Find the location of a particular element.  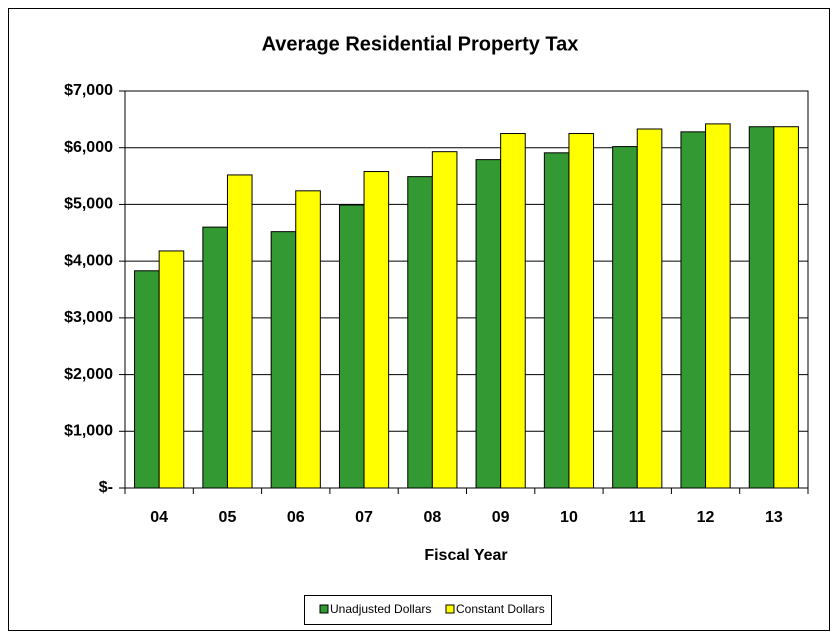

legend-box is located at coordinates (428, 610).